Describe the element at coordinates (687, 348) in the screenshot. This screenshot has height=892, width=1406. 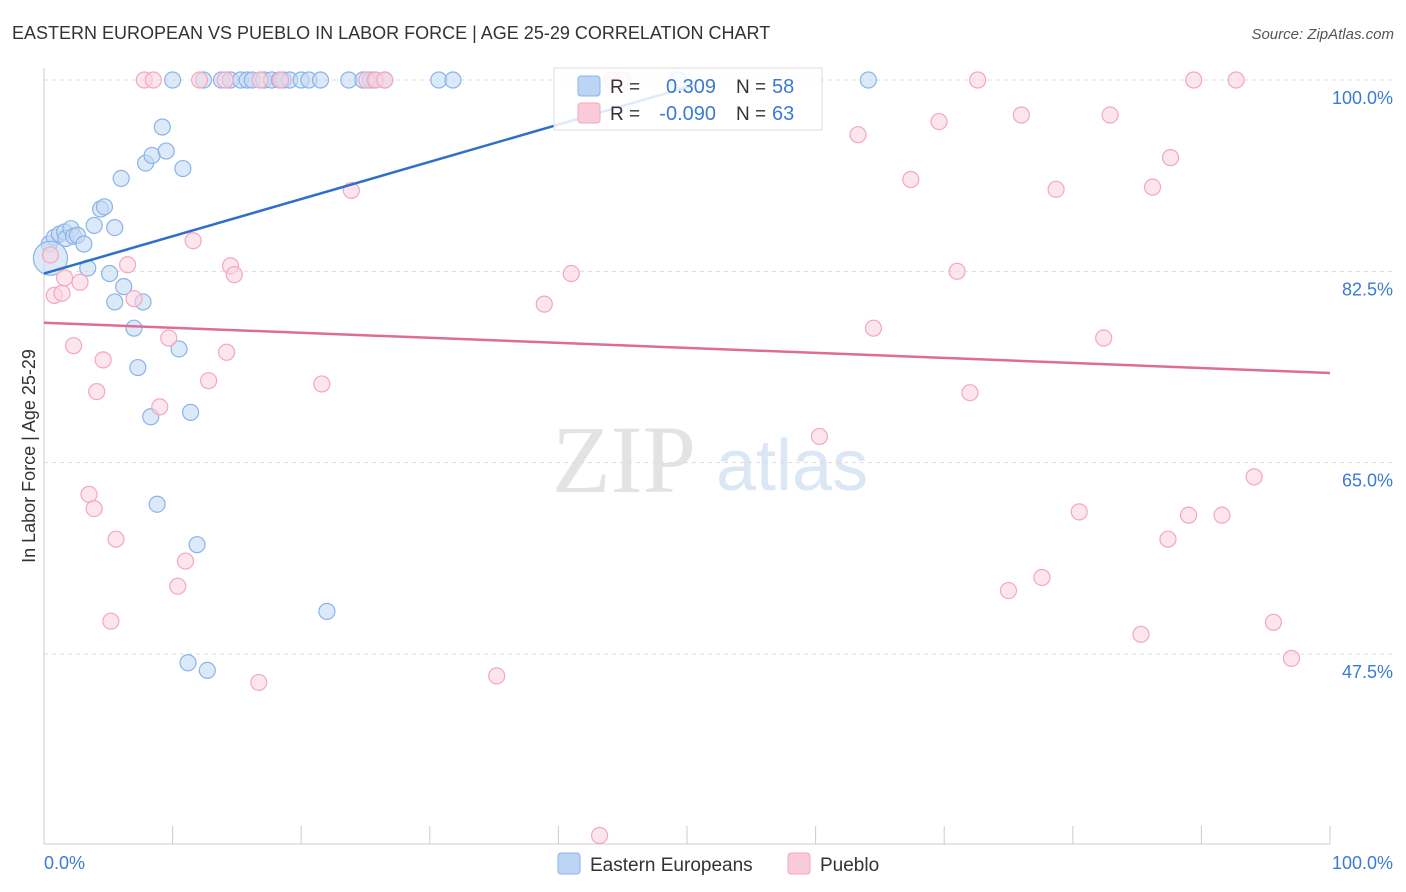
I see `trend-line-pueblo` at that location.